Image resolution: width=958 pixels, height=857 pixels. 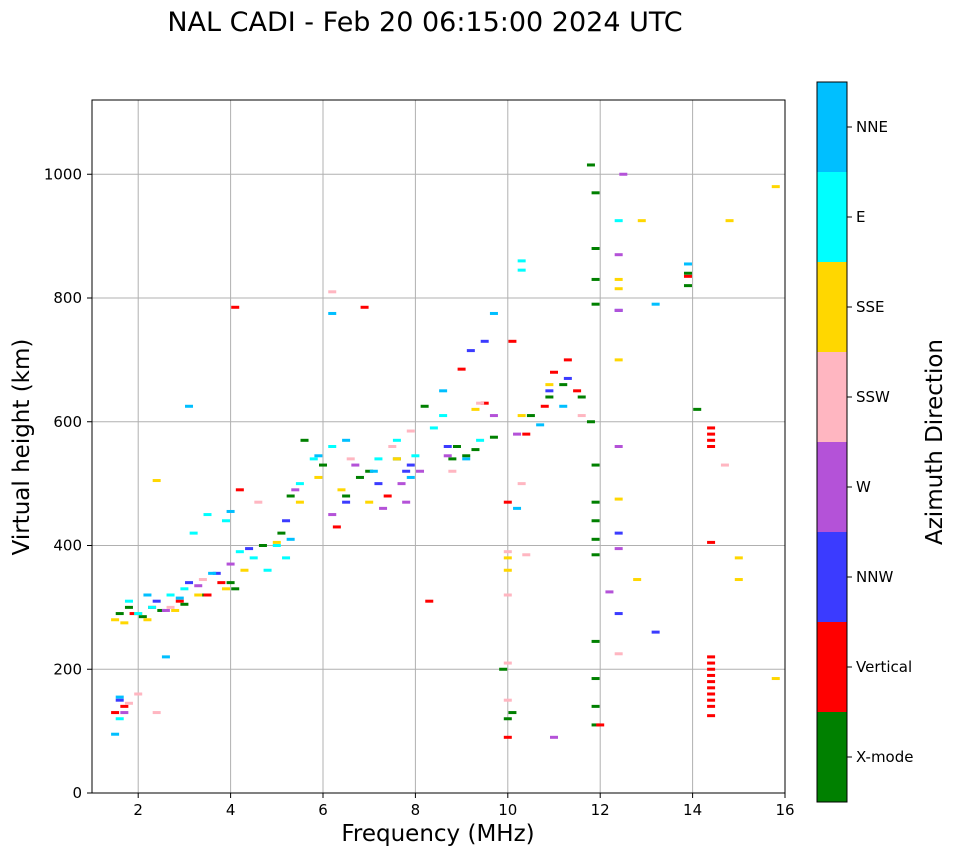 I want to click on y-tick-label: 600, so click(x=67, y=422).